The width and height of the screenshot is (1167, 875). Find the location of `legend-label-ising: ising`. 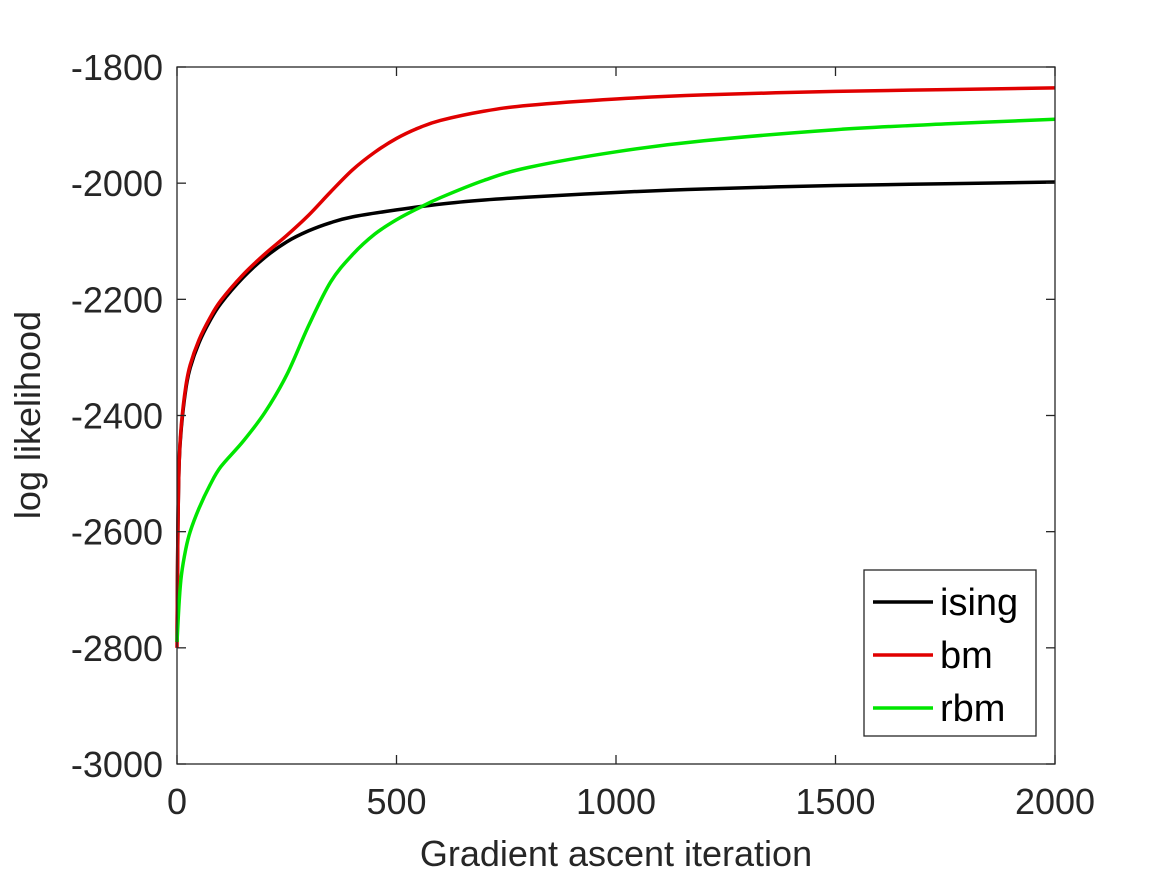

legend-label-ising: ising is located at coordinates (979, 603).